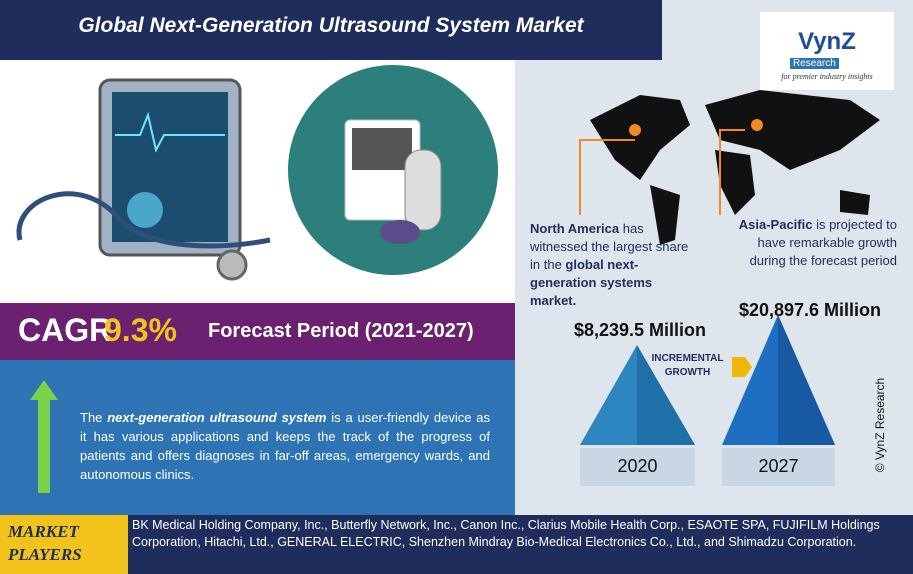 Image resolution: width=913 pixels, height=574 pixels. What do you see at coordinates (94, 417) in the screenshot?
I see `description-lead: The` at bounding box center [94, 417].